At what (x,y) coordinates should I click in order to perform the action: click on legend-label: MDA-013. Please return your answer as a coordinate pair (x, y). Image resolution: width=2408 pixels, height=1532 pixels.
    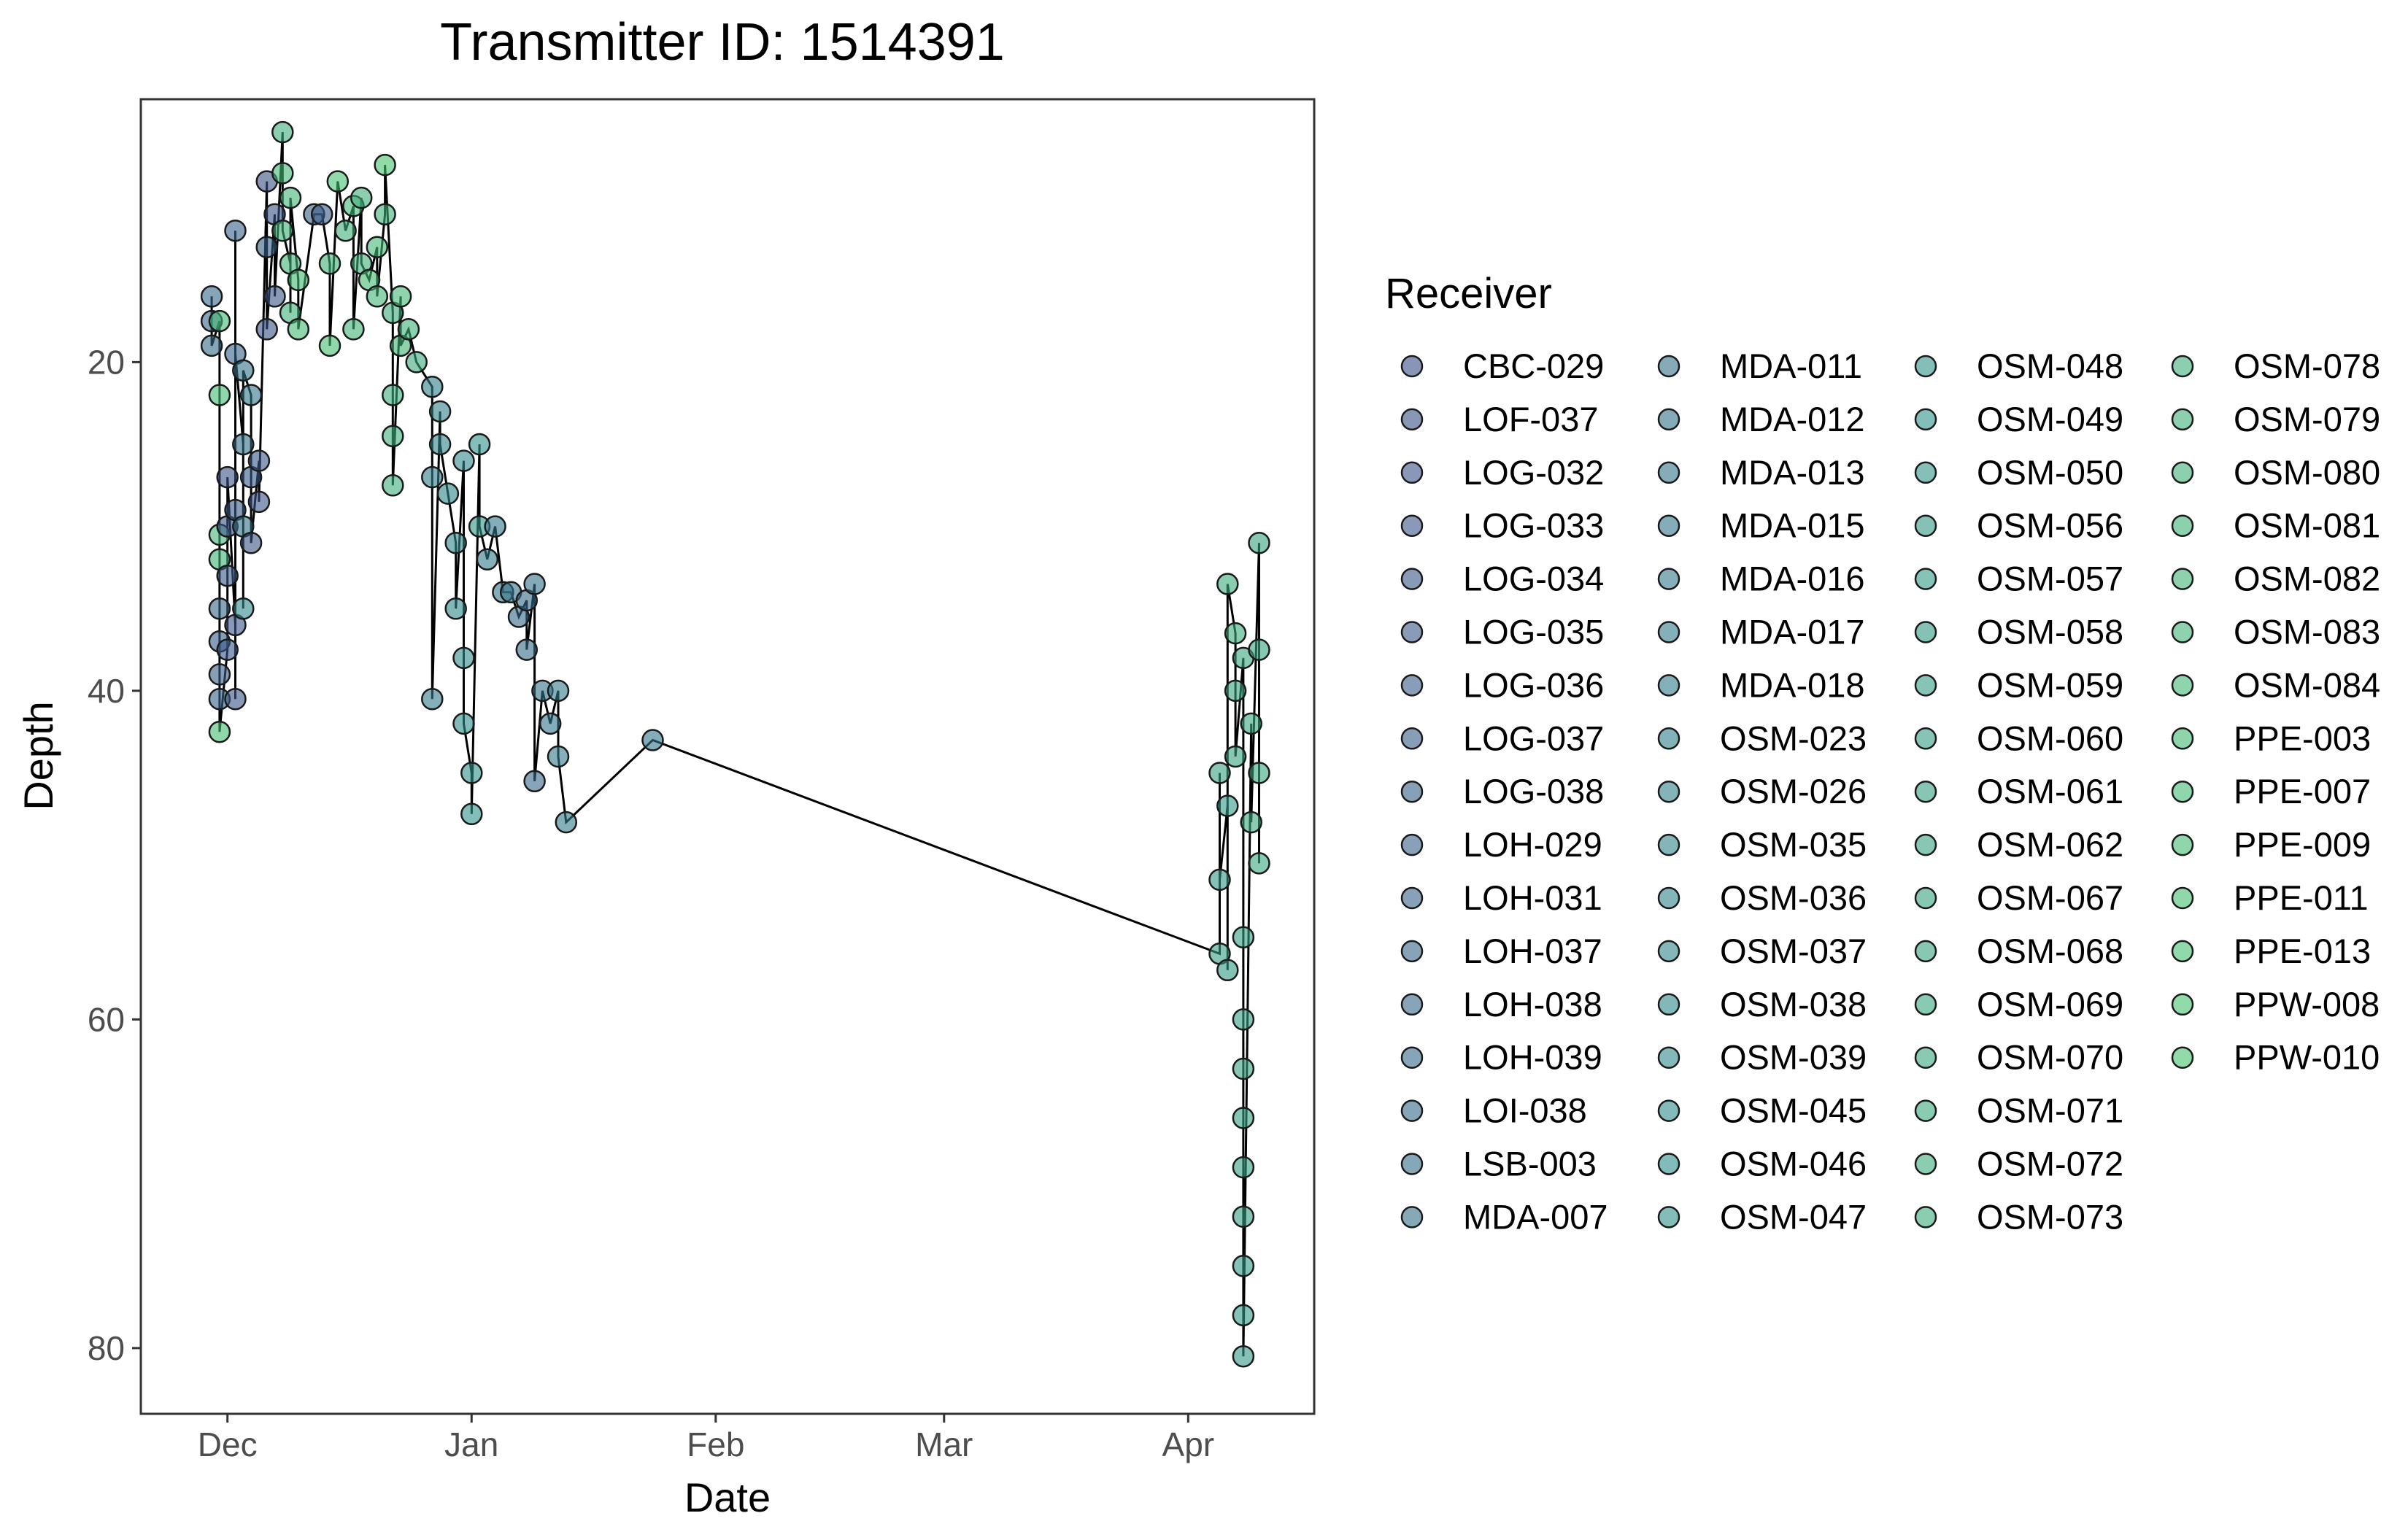
    Looking at the image, I should click on (1792, 473).